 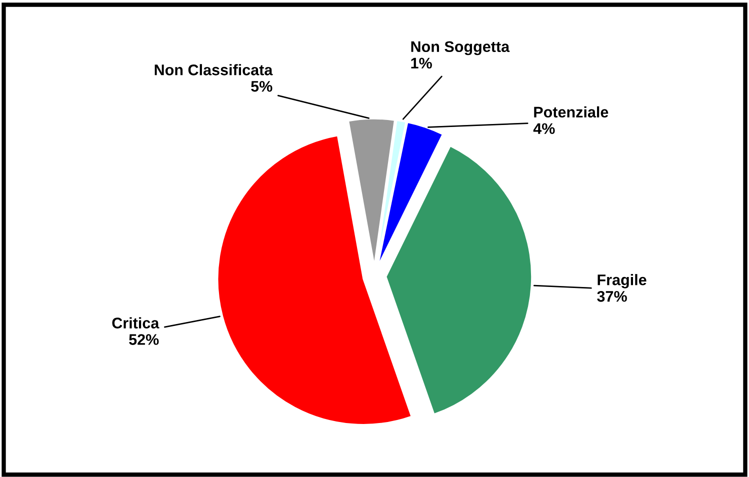 What do you see at coordinates (571, 112) in the screenshot?
I see `slice-label: Potenziale` at bounding box center [571, 112].